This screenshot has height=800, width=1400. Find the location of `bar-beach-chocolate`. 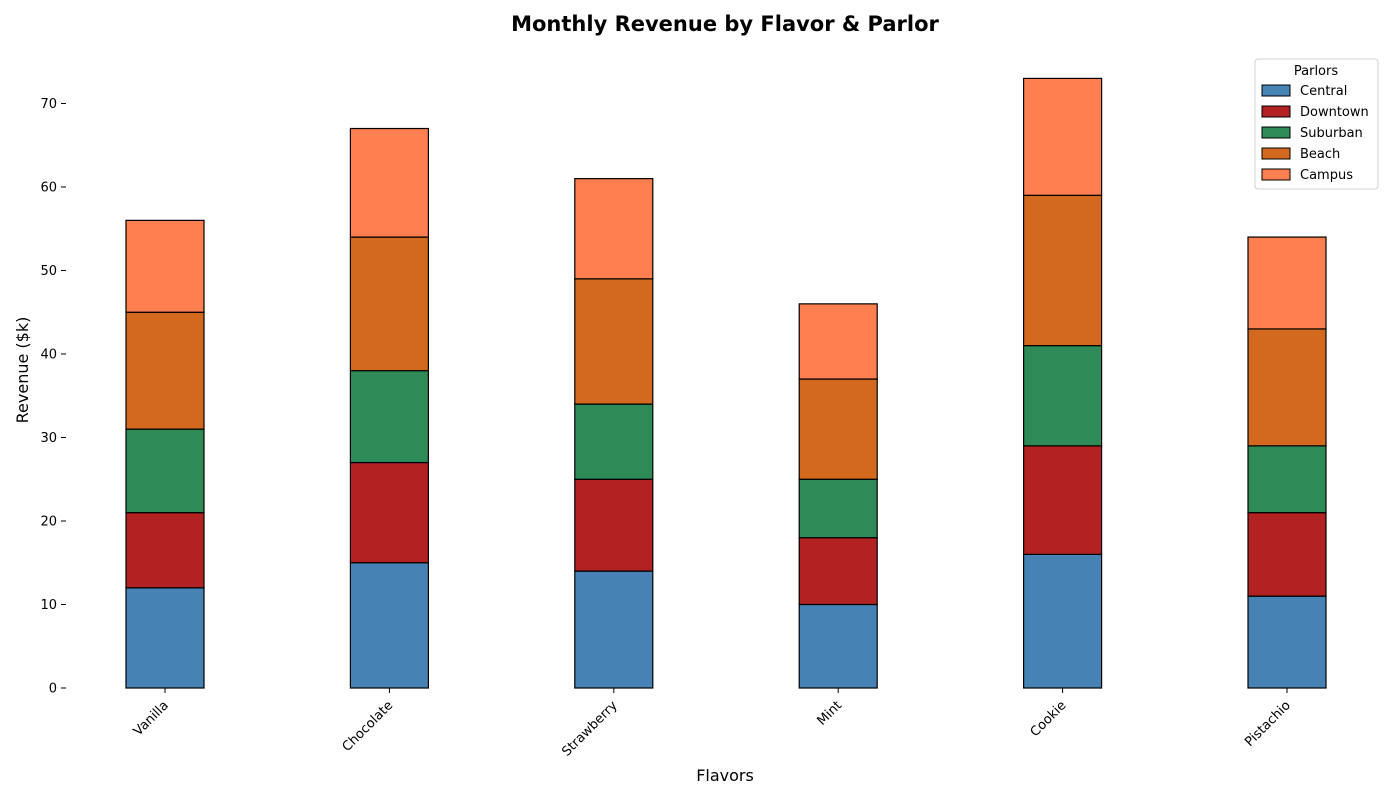

bar-beach-chocolate is located at coordinates (389, 304).